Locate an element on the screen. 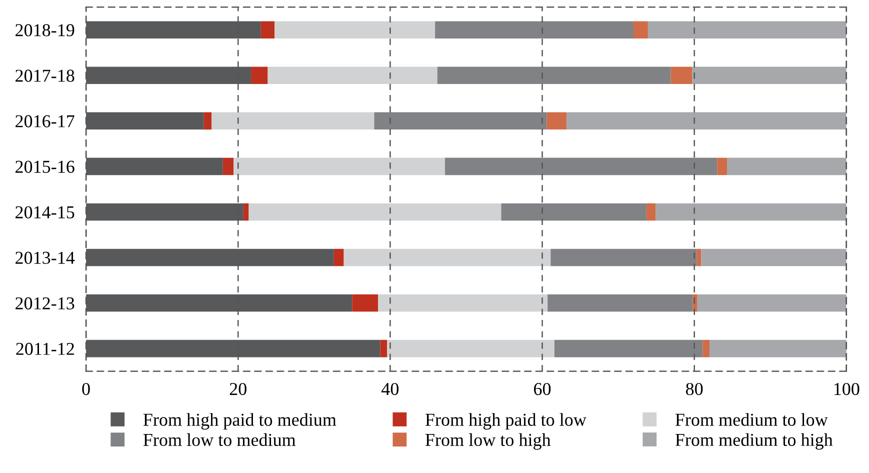  y-tick-label: 2016-17 is located at coordinates (45, 121).